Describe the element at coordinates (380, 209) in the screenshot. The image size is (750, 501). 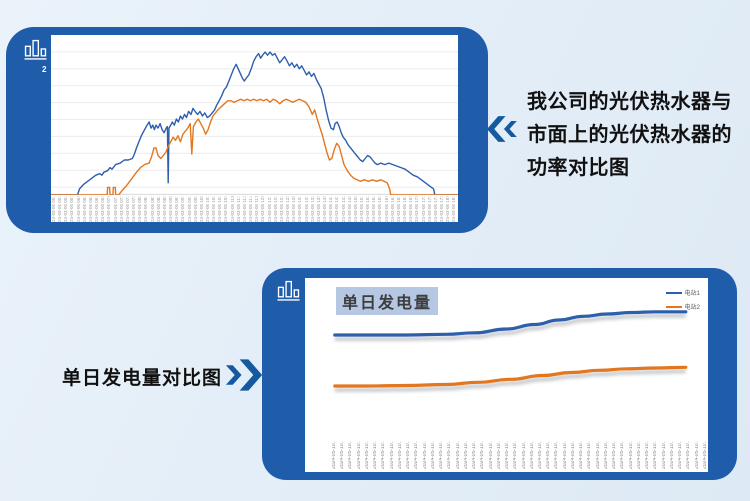
I see `x-tick-label: 24-03-05 15:52` at that location.